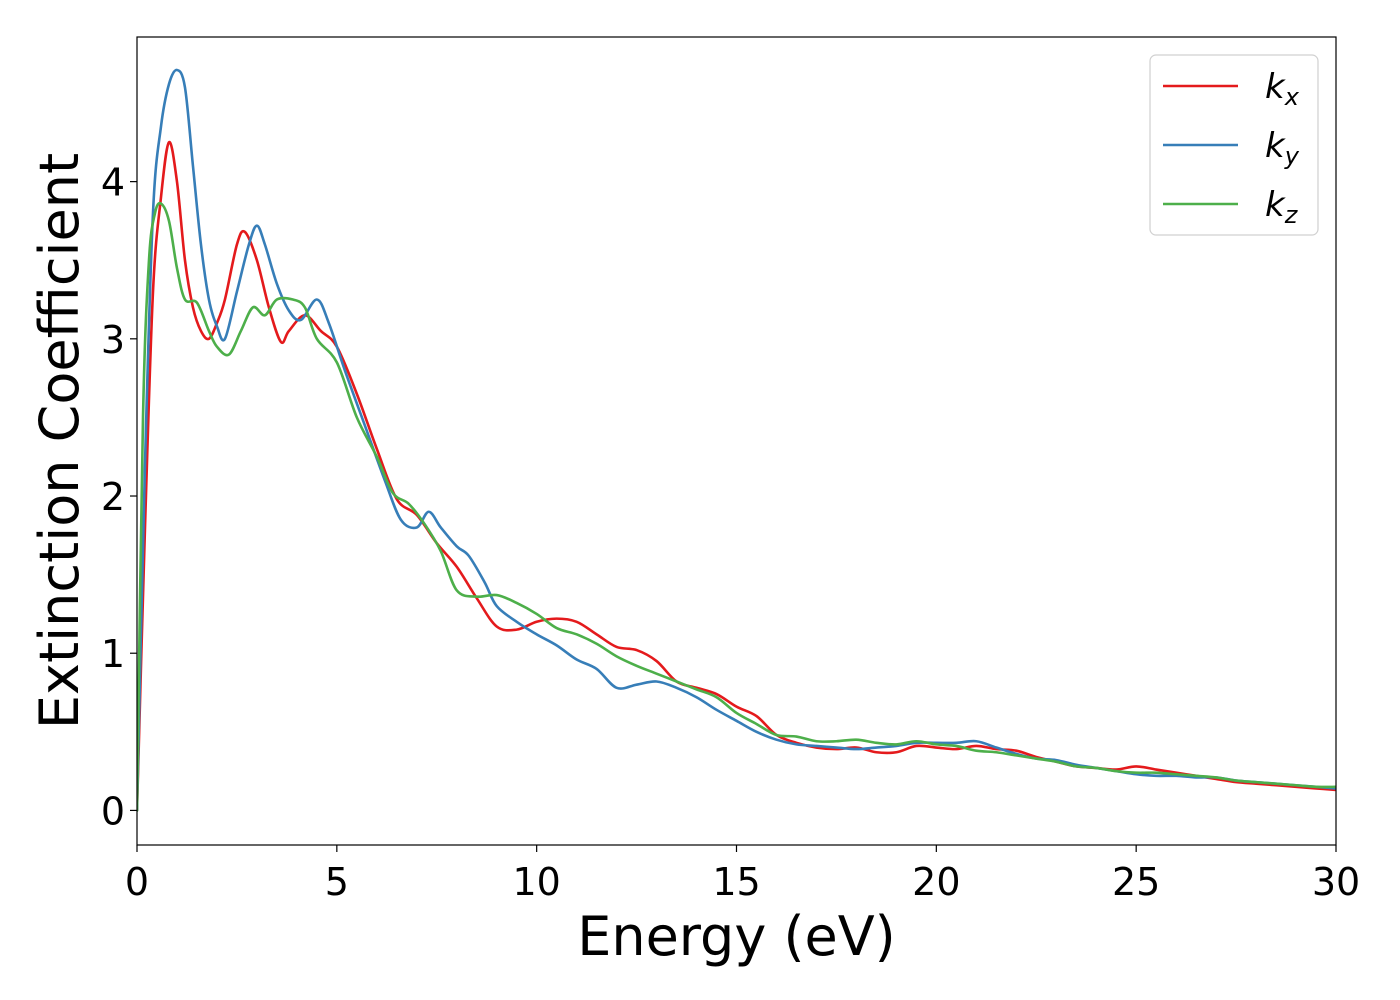 Image resolution: width=1400 pixels, height=1000 pixels. What do you see at coordinates (1282, 148) in the screenshot?
I see `legend-entry: ky` at bounding box center [1282, 148].